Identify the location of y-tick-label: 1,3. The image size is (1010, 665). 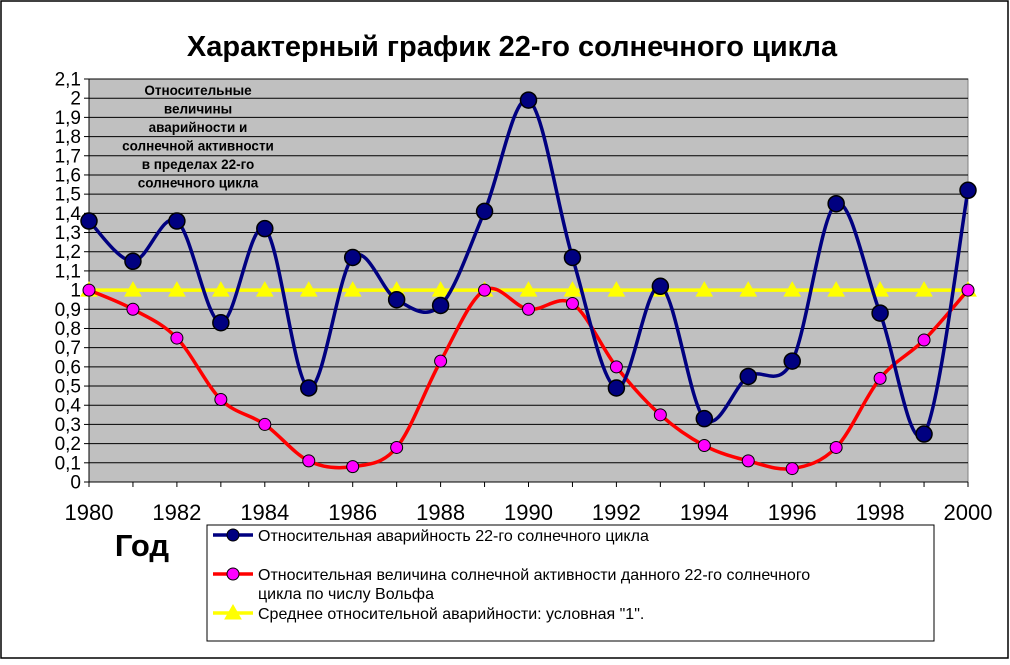
(68, 233).